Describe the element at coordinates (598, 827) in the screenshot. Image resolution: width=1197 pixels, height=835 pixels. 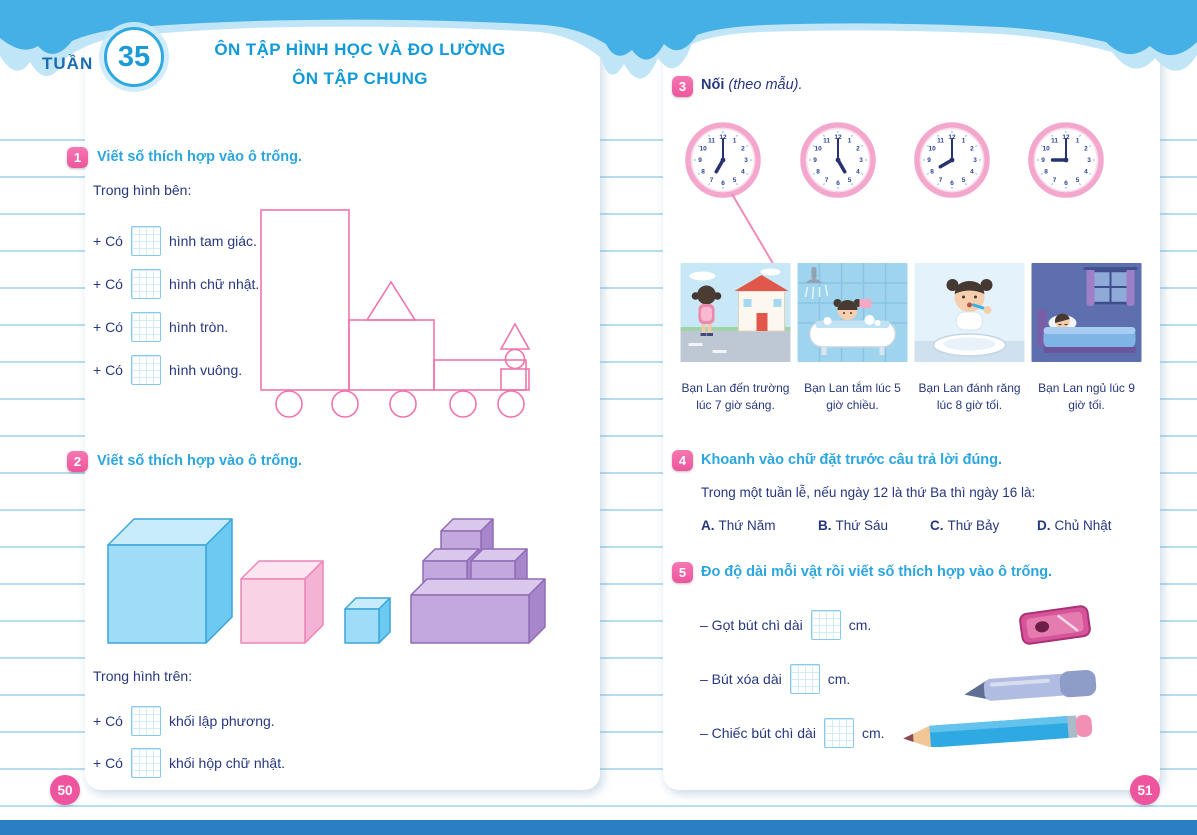
I see `bottom-band-decoration` at that location.